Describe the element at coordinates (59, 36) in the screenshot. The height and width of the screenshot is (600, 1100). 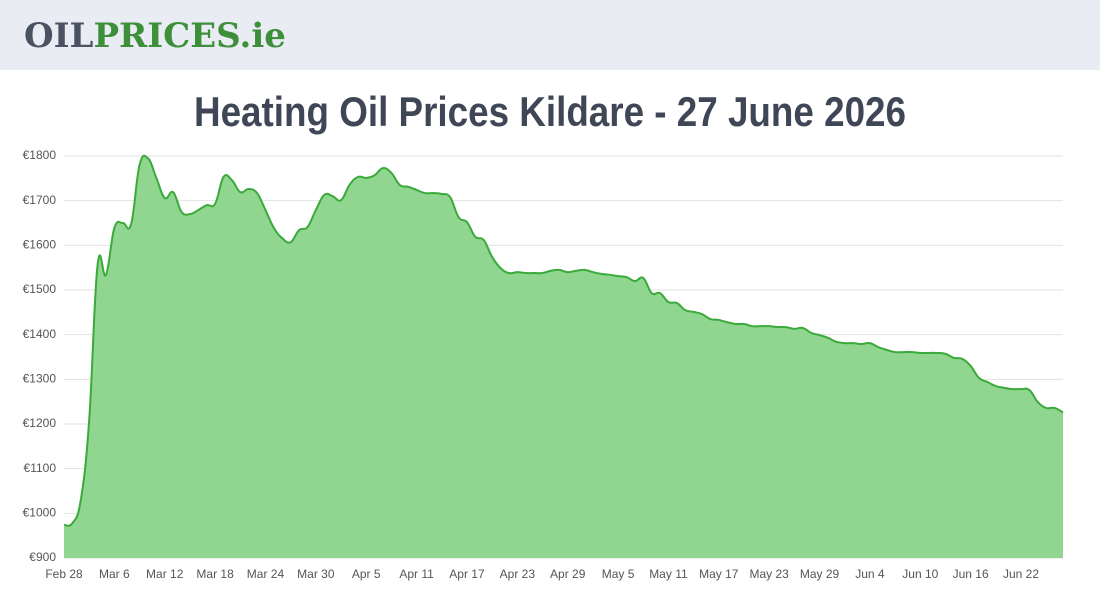
I see `logo-part: OIL` at that location.